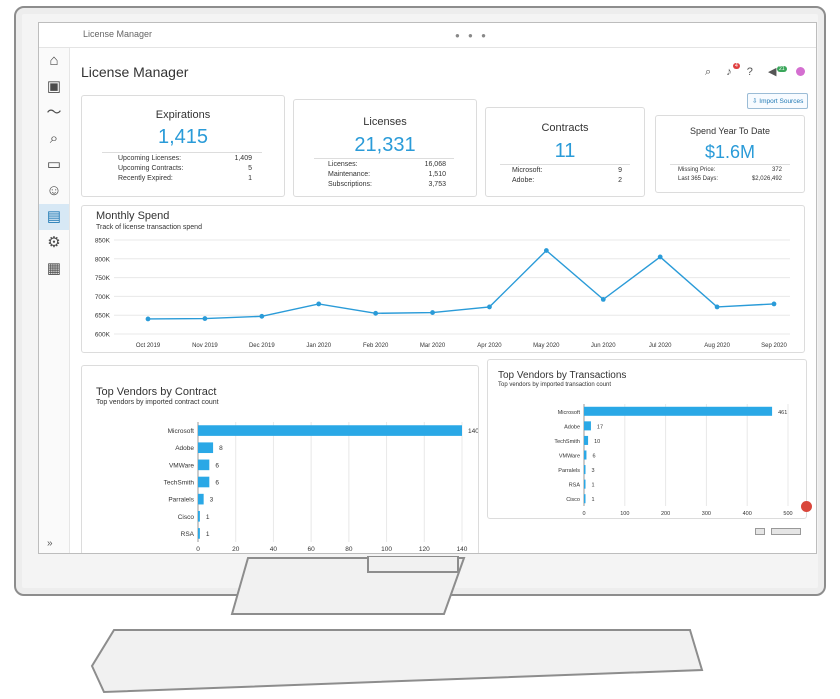 This screenshot has height=699, width=840. I want to click on contracts-card: Contracts 11 Microsoft: 9 Adobe: 2, so click(565, 152).